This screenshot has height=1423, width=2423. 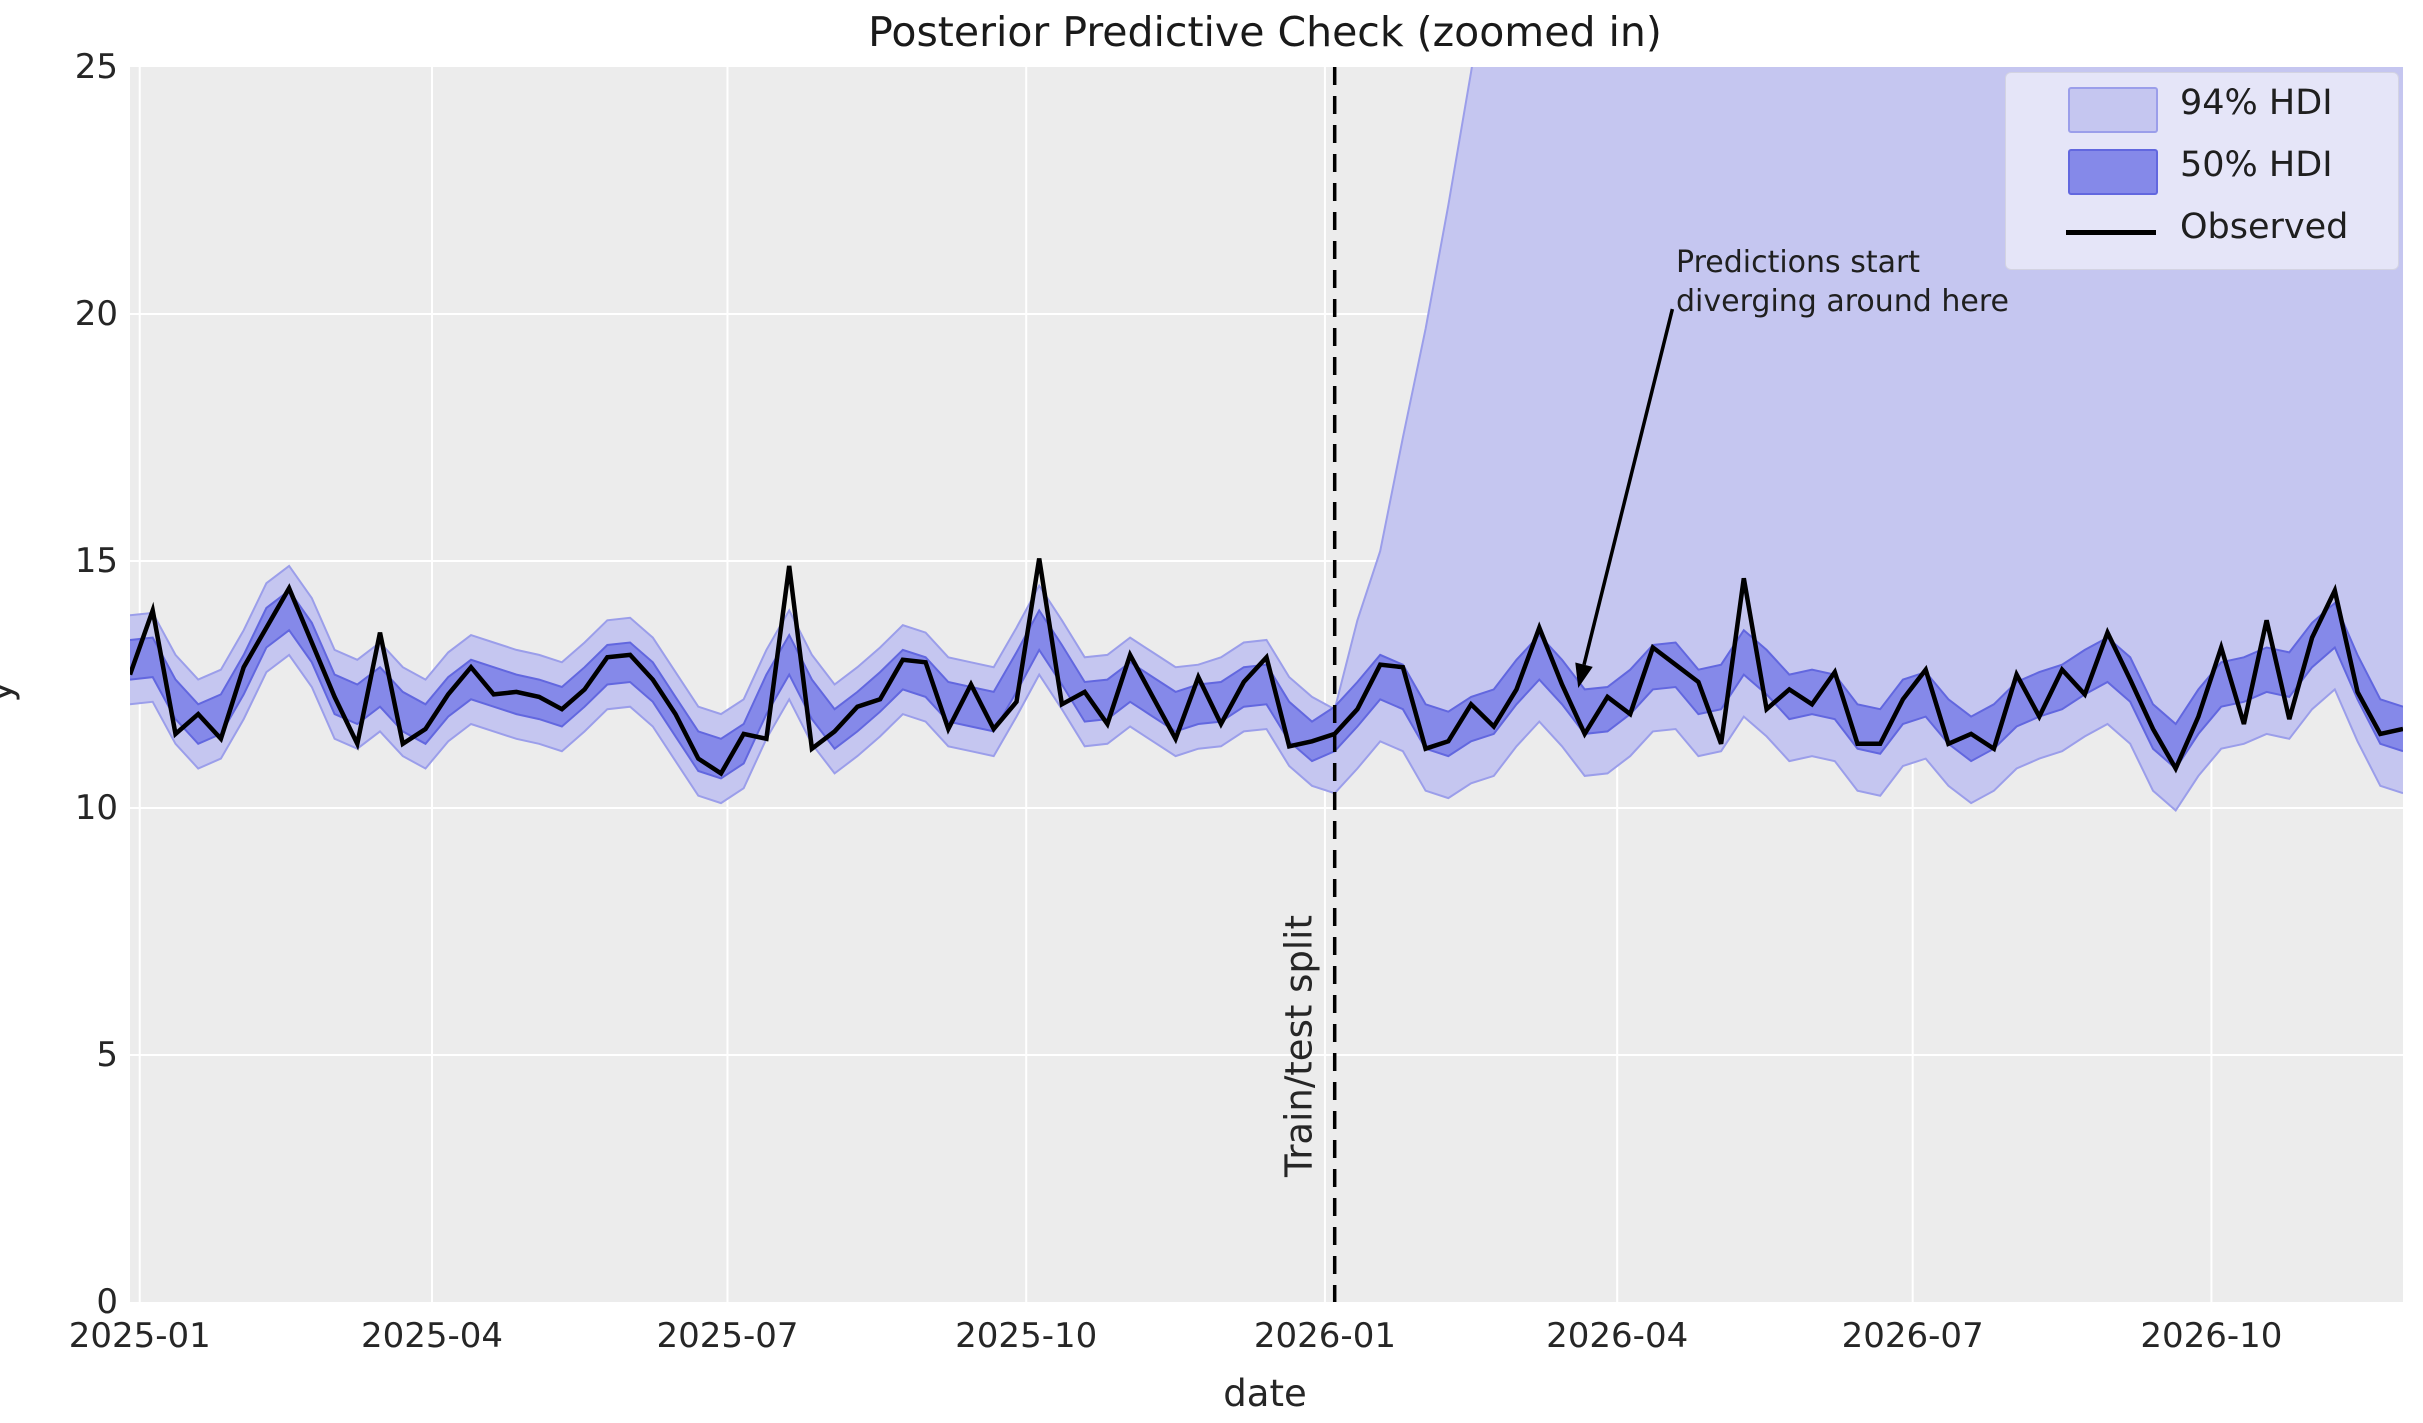 I want to click on y-tick-label: 5, so click(x=107, y=1055).